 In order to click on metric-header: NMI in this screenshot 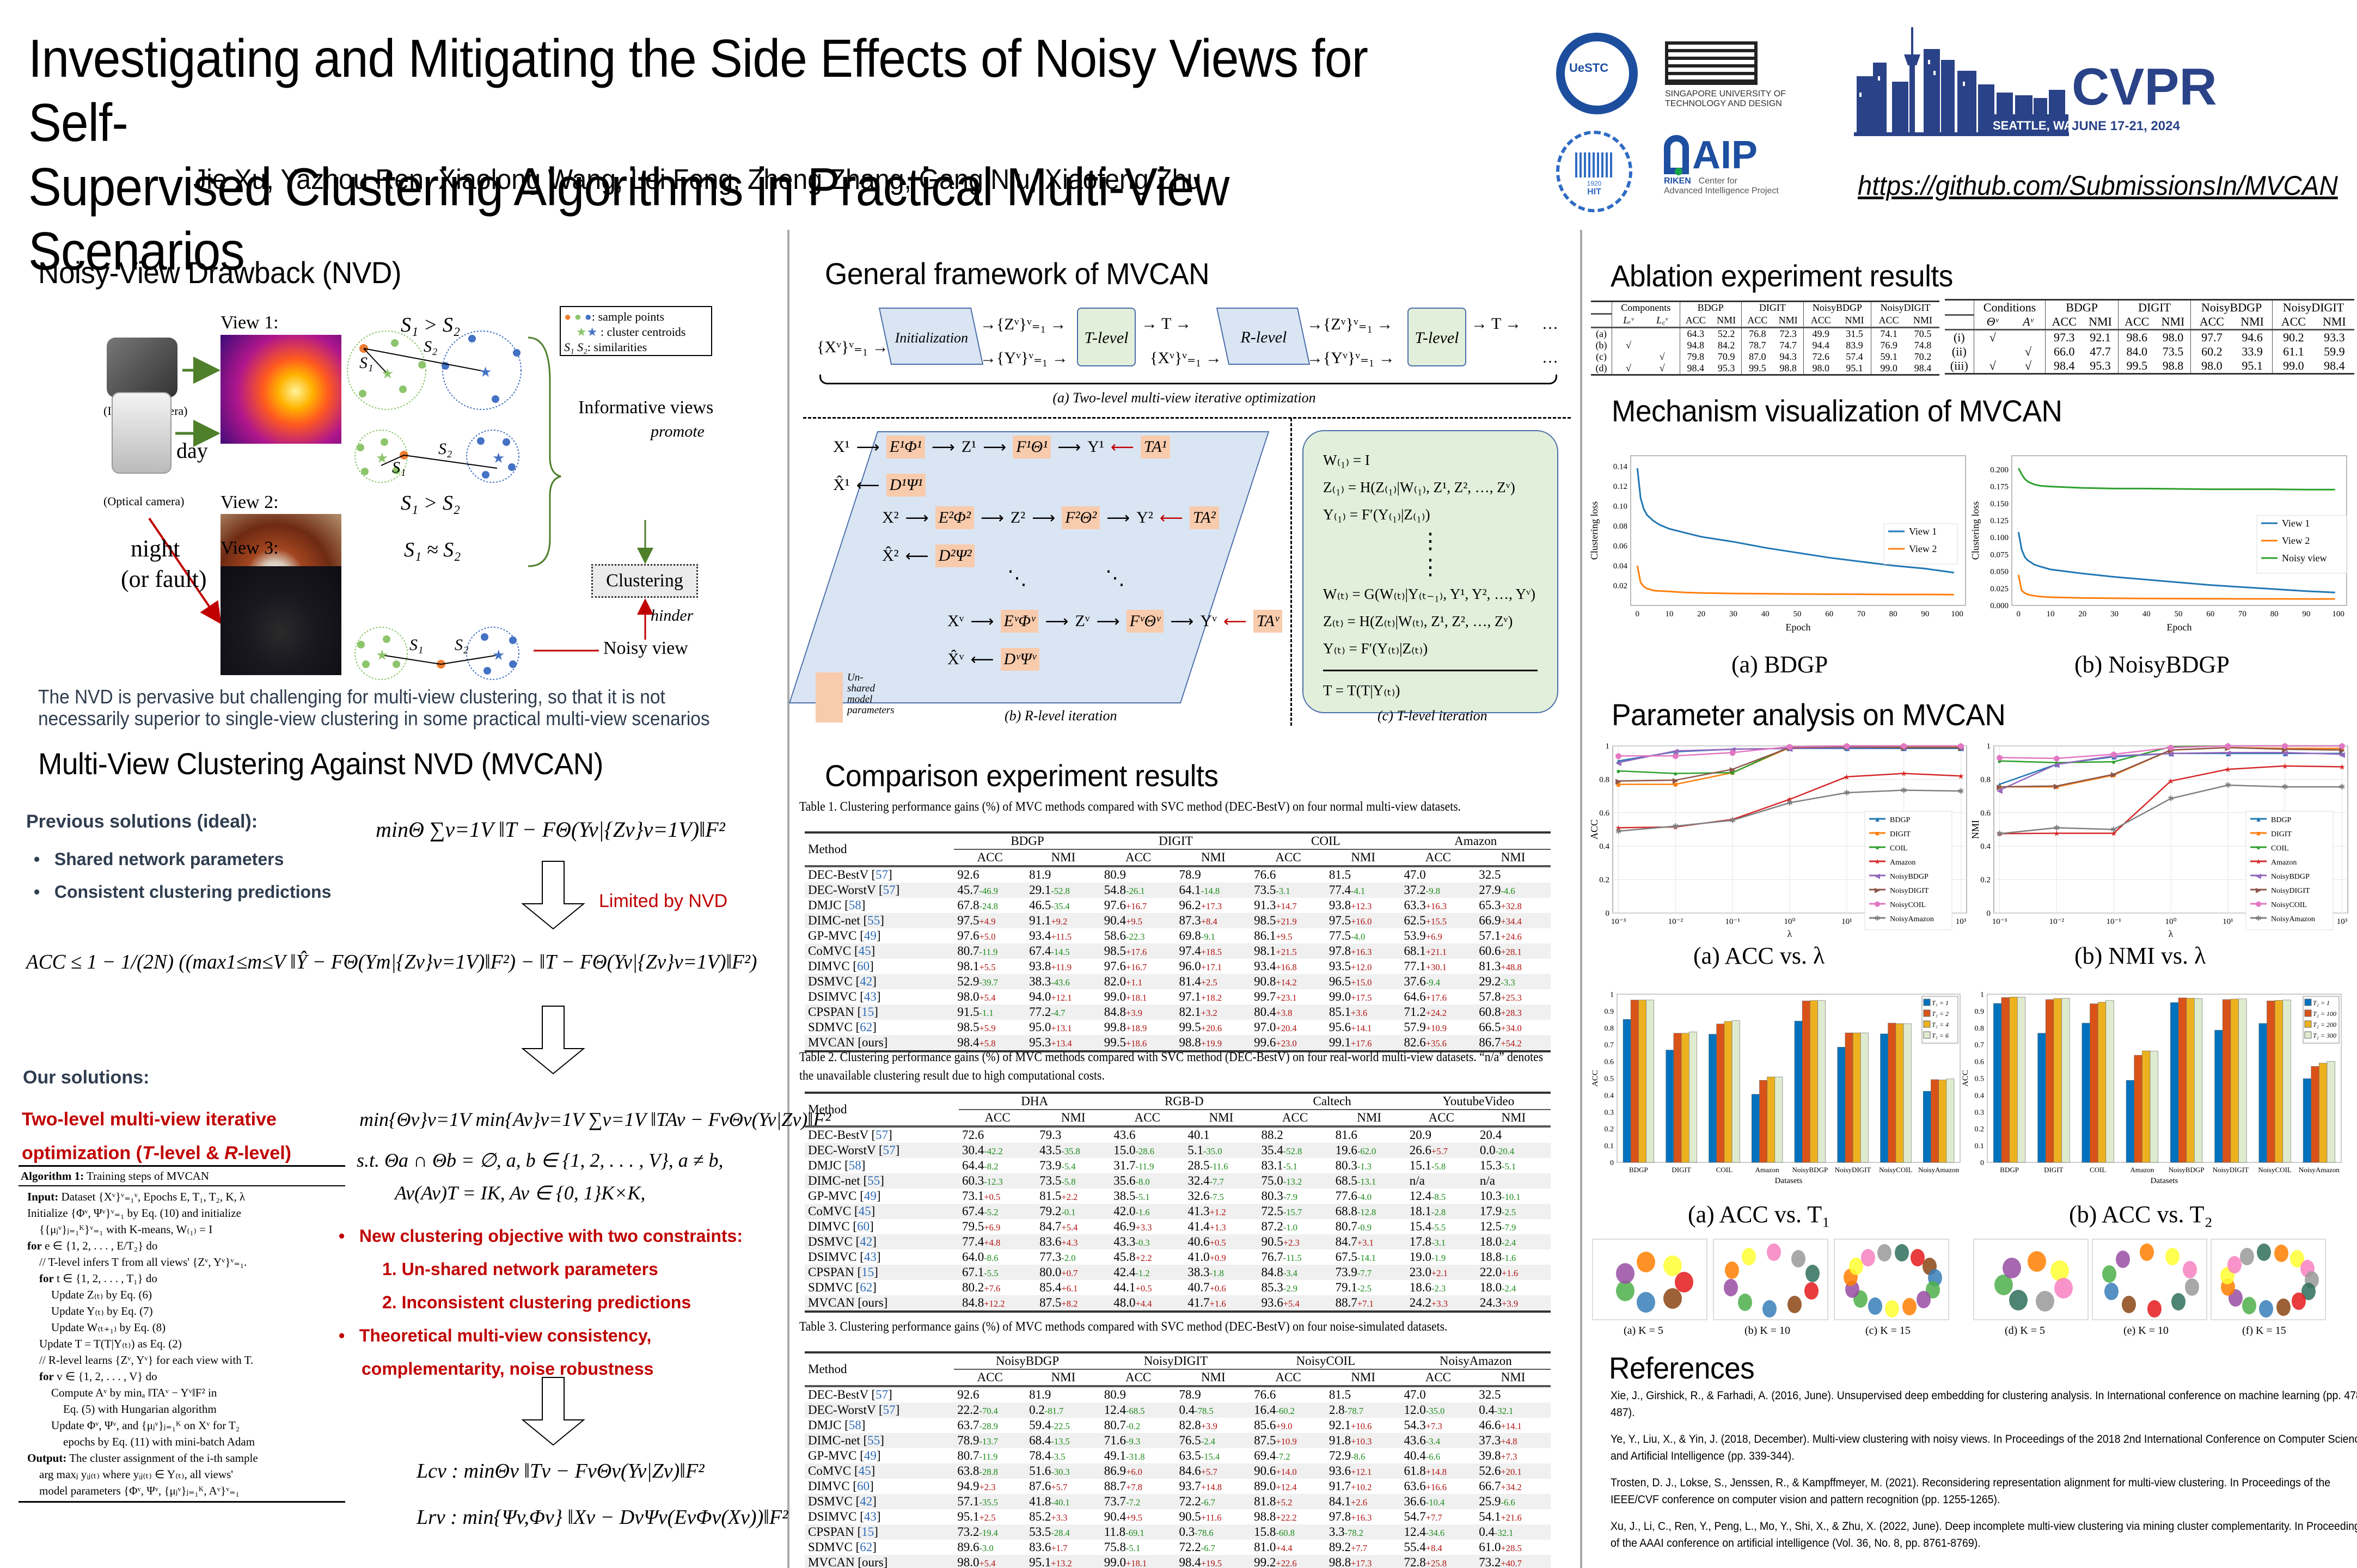, I will do `click(1513, 1119)`.